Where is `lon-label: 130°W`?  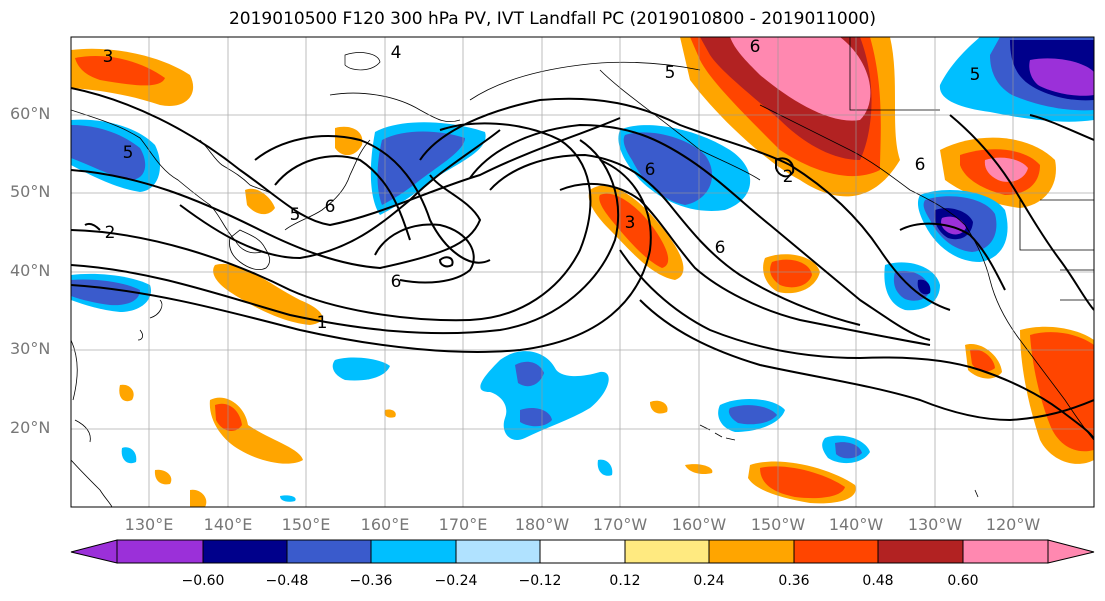 lon-label: 130°W is located at coordinates (935, 524).